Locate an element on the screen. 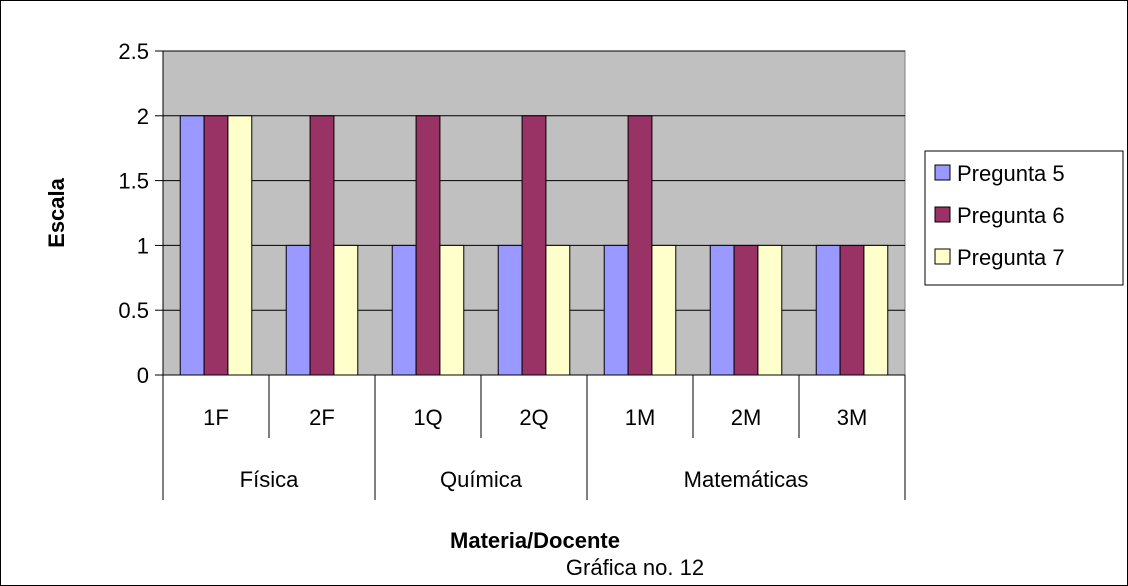 The height and width of the screenshot is (586, 1128). bar-pregunta-6-2m is located at coordinates (746, 310).